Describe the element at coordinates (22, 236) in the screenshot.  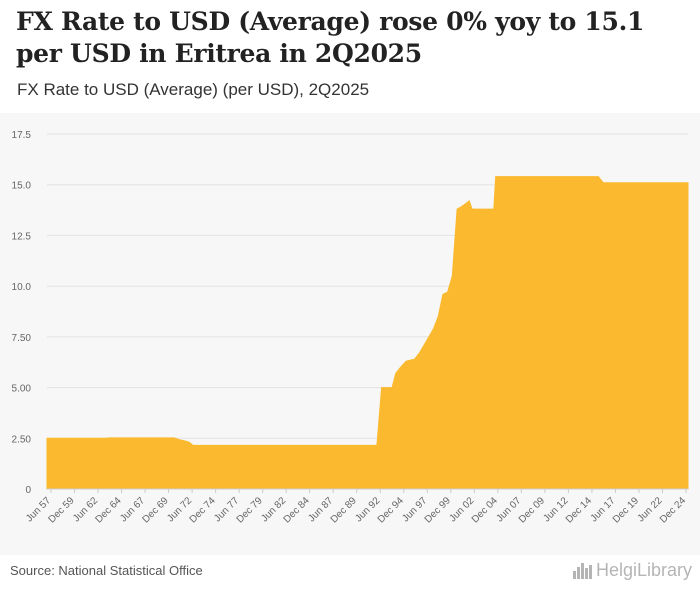
I see `y-tick-label: 12.5` at that location.